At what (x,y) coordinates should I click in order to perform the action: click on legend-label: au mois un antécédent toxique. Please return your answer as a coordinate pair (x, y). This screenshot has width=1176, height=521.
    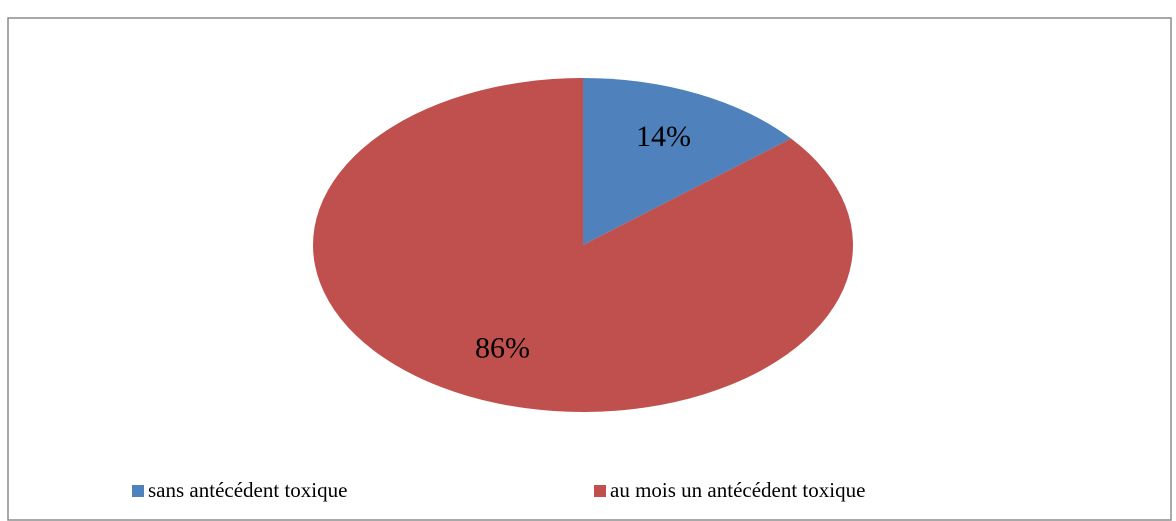
    Looking at the image, I should click on (737, 490).